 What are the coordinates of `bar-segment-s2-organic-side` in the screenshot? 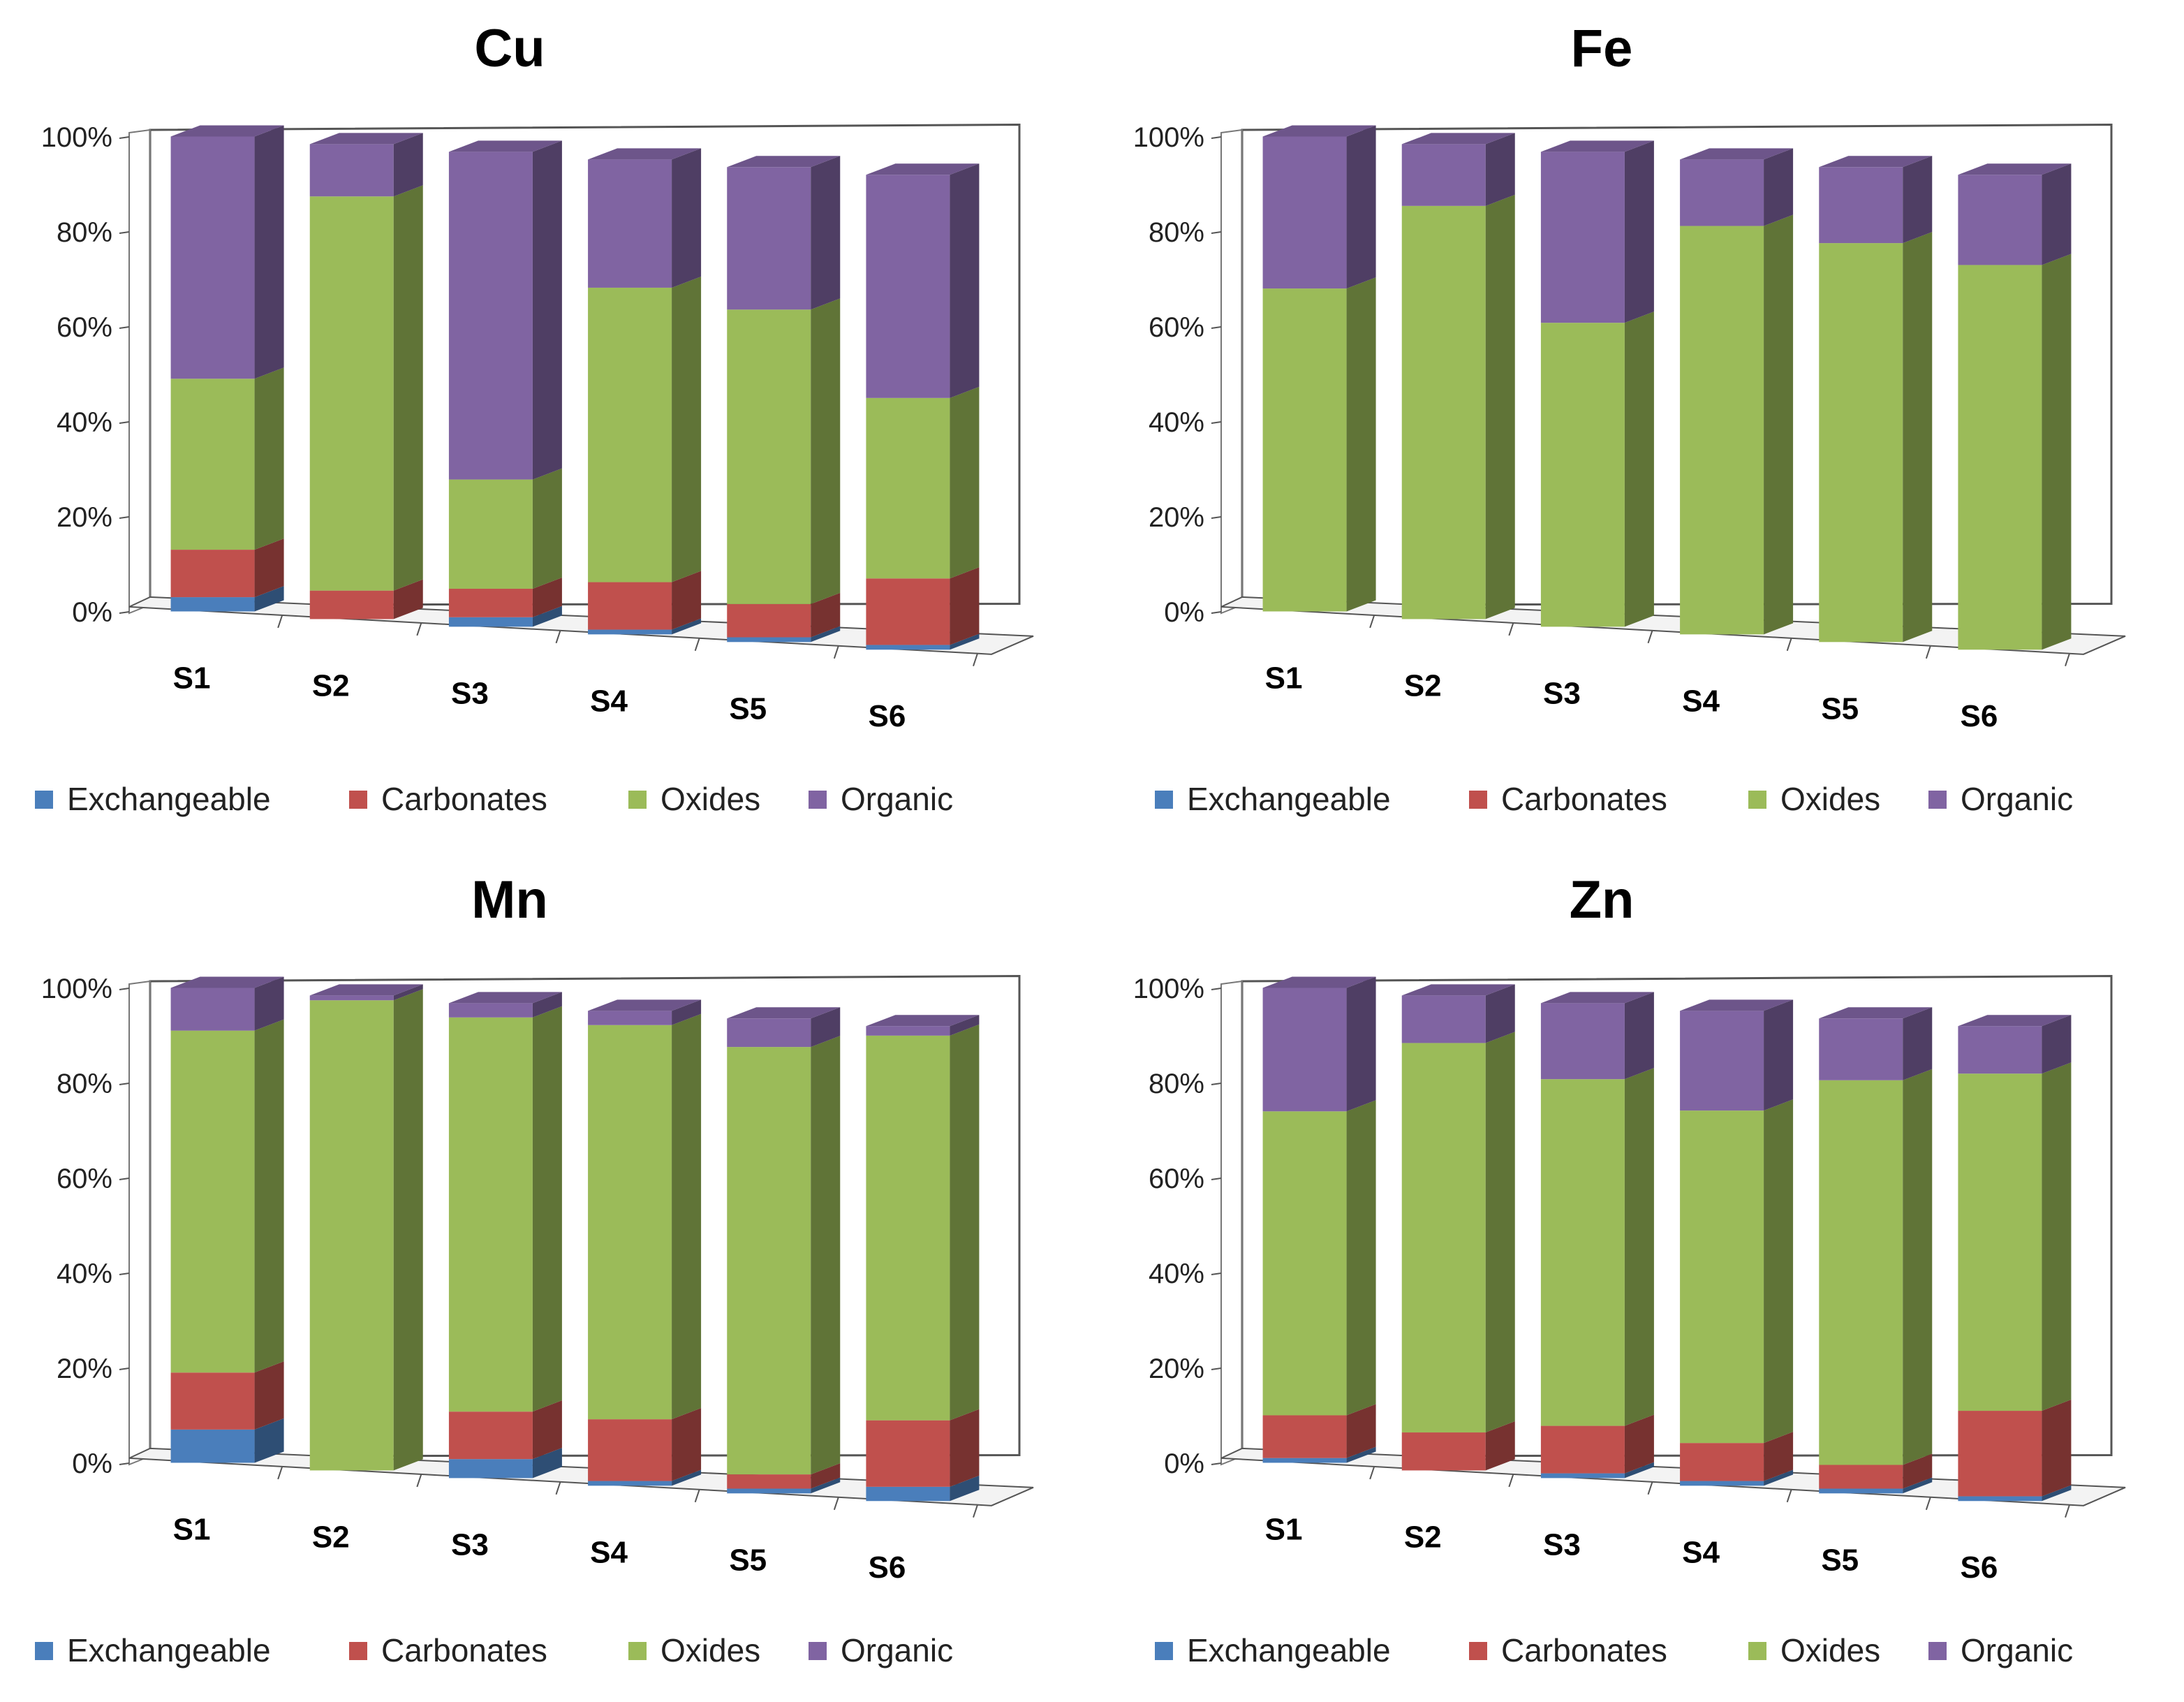 It's located at (408, 165).